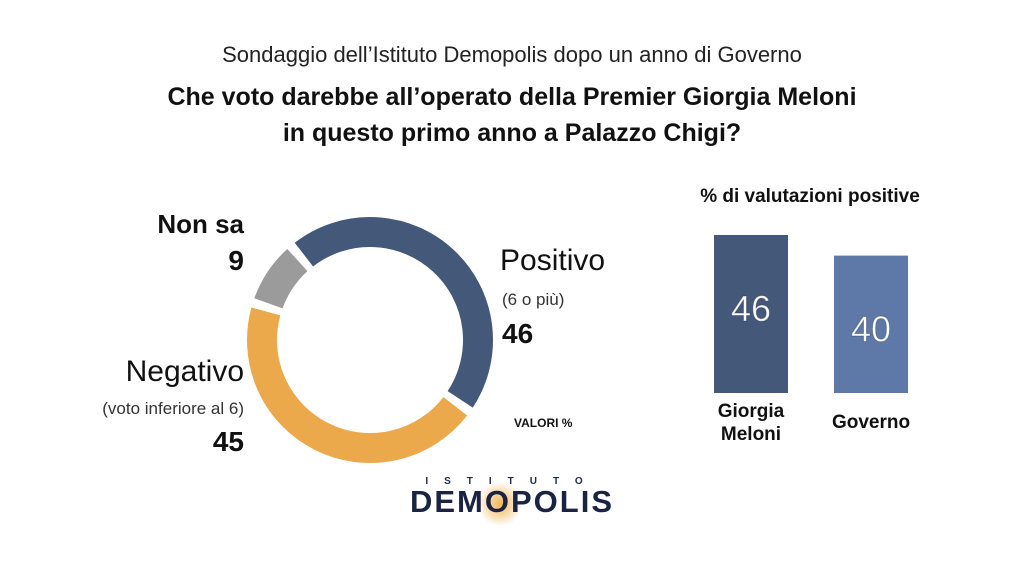 The image size is (1024, 576). I want to click on value-positivo: 46, so click(518, 333).